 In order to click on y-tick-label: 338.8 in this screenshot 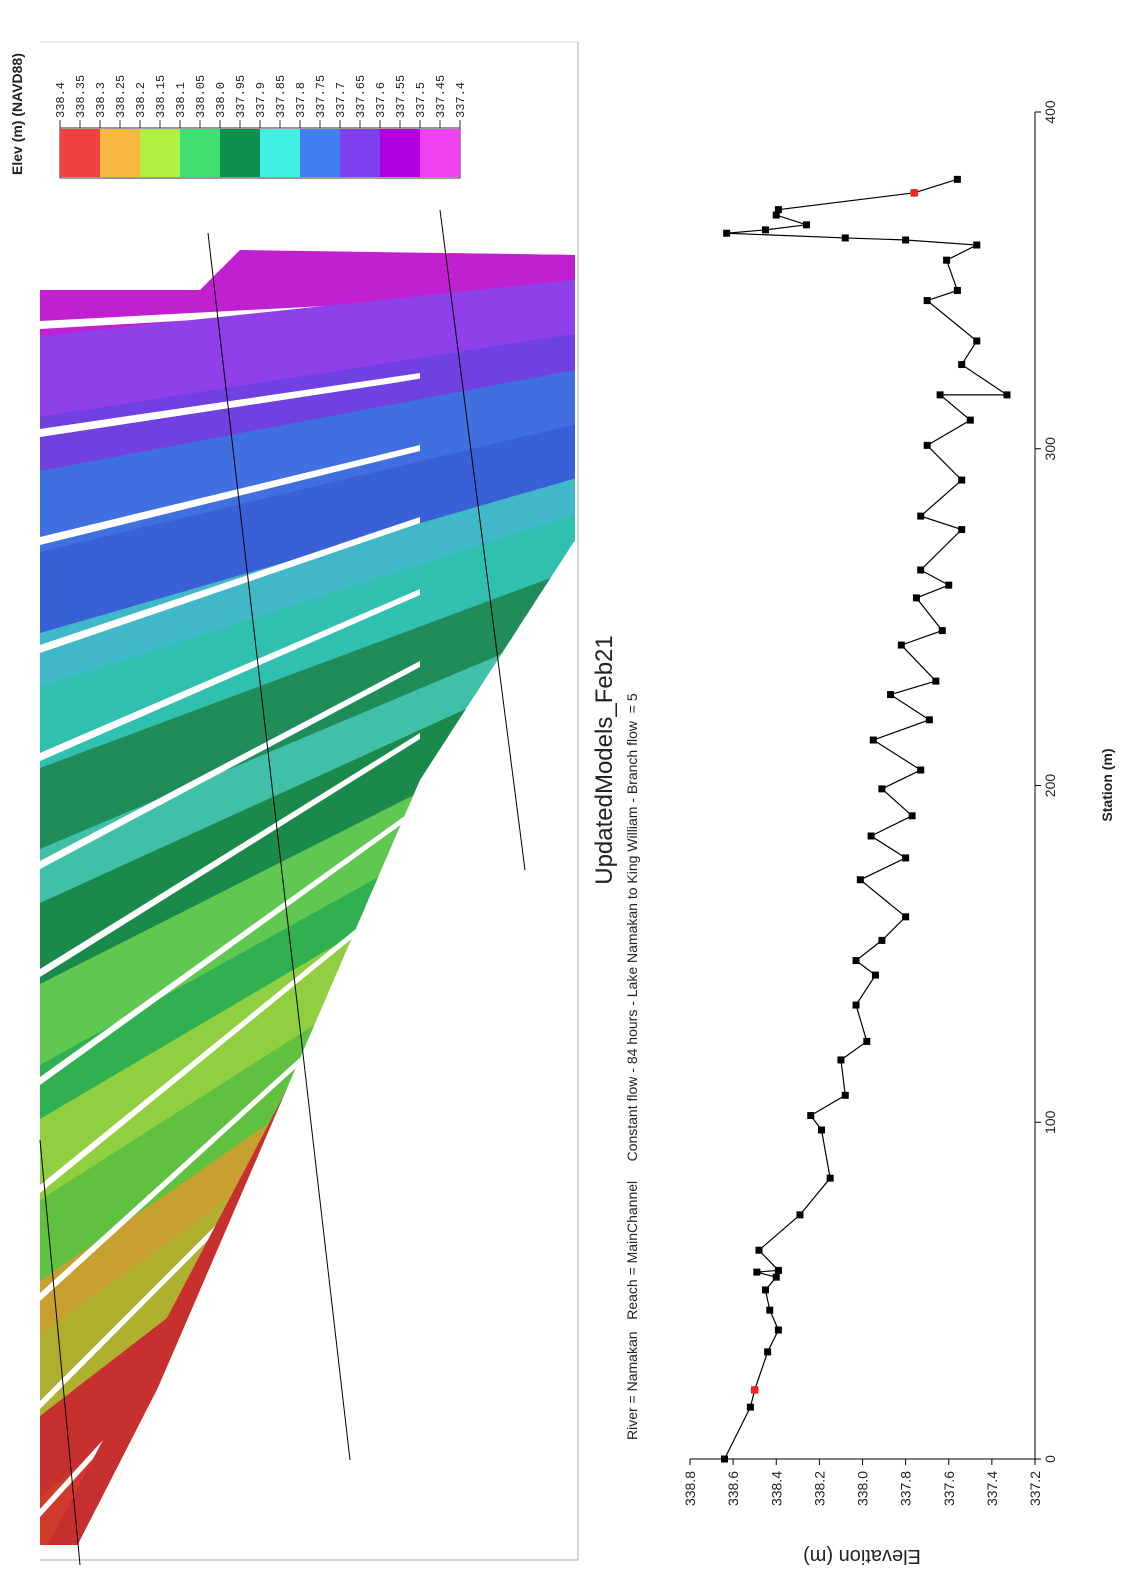, I will do `click(690, 1488)`.